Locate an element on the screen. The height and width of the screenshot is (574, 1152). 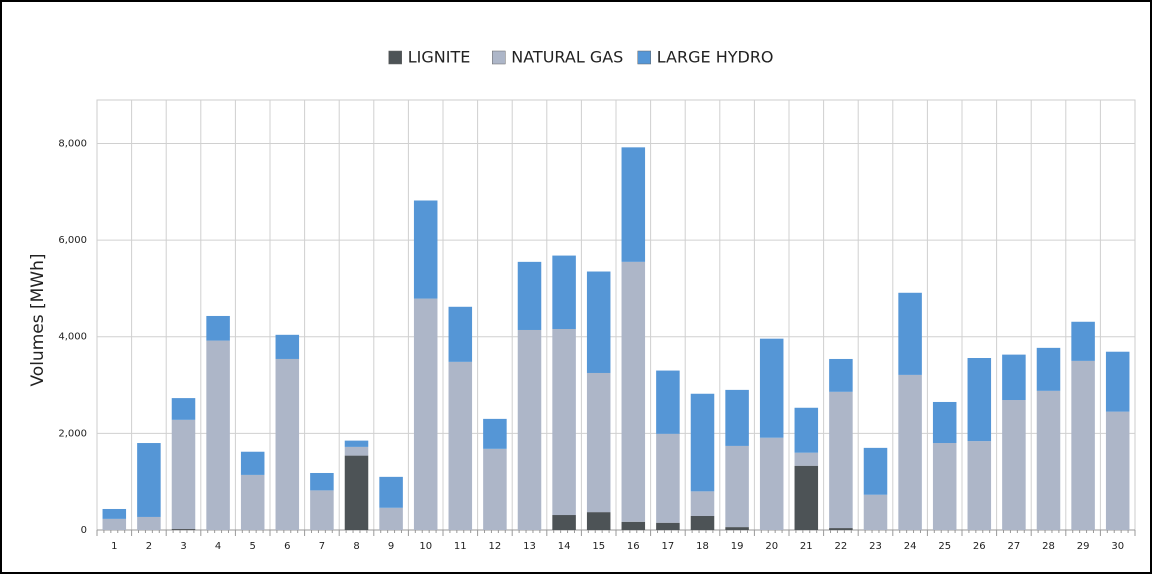
x-tick-label: 18 is located at coordinates (702, 546).